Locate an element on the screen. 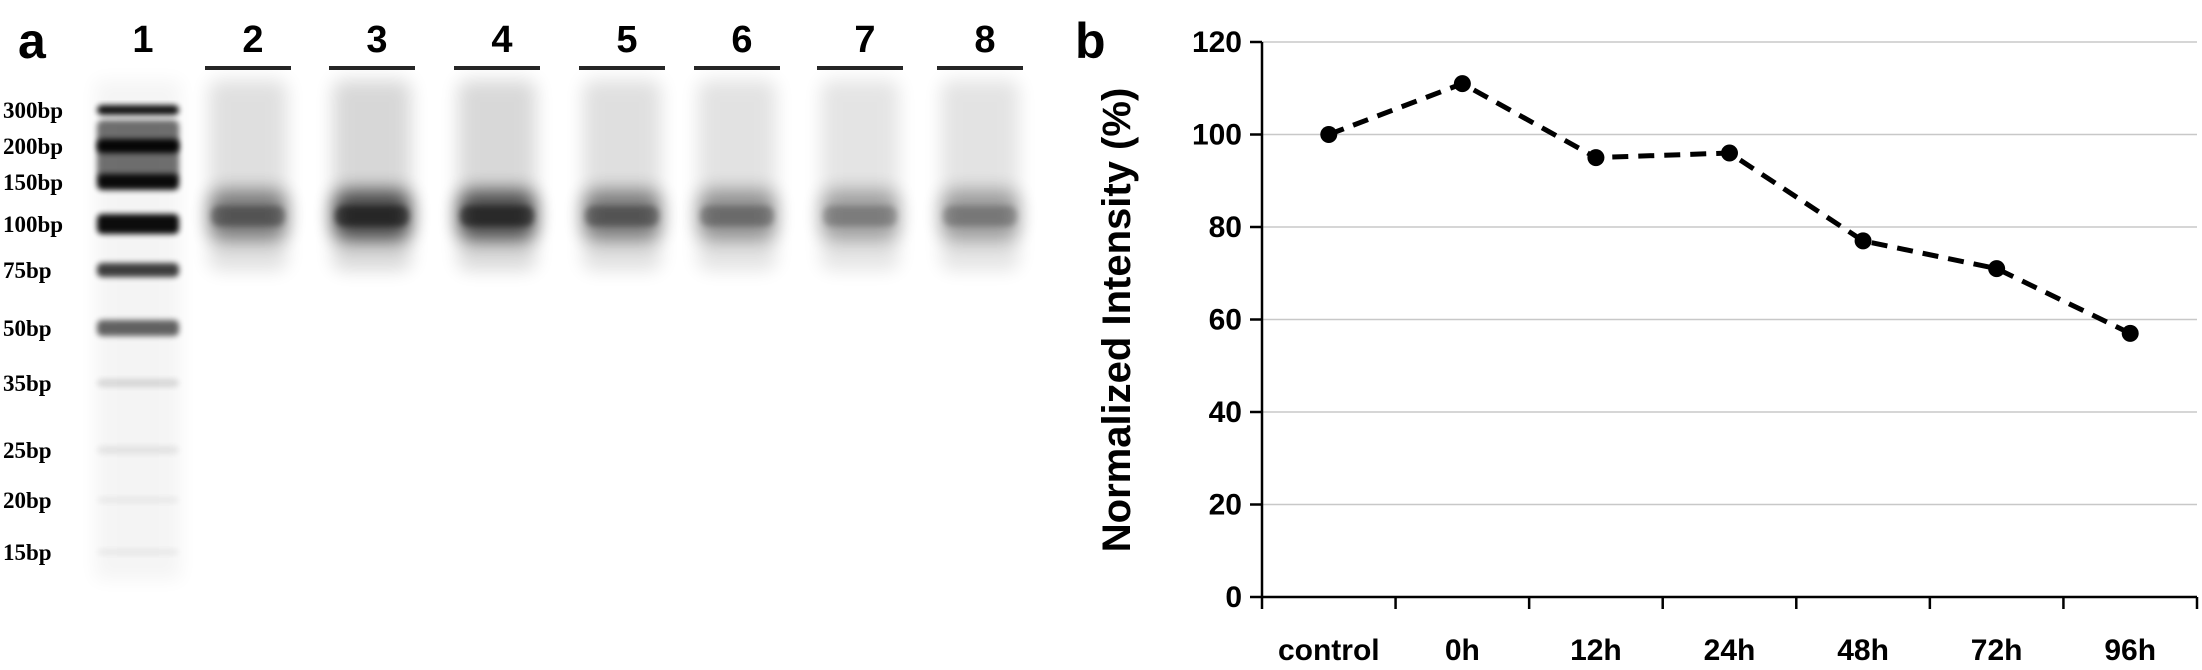 The image size is (2202, 670). x-ticks: control 0h 12h 24h 48h 72h 96h is located at coordinates (1729, 632).